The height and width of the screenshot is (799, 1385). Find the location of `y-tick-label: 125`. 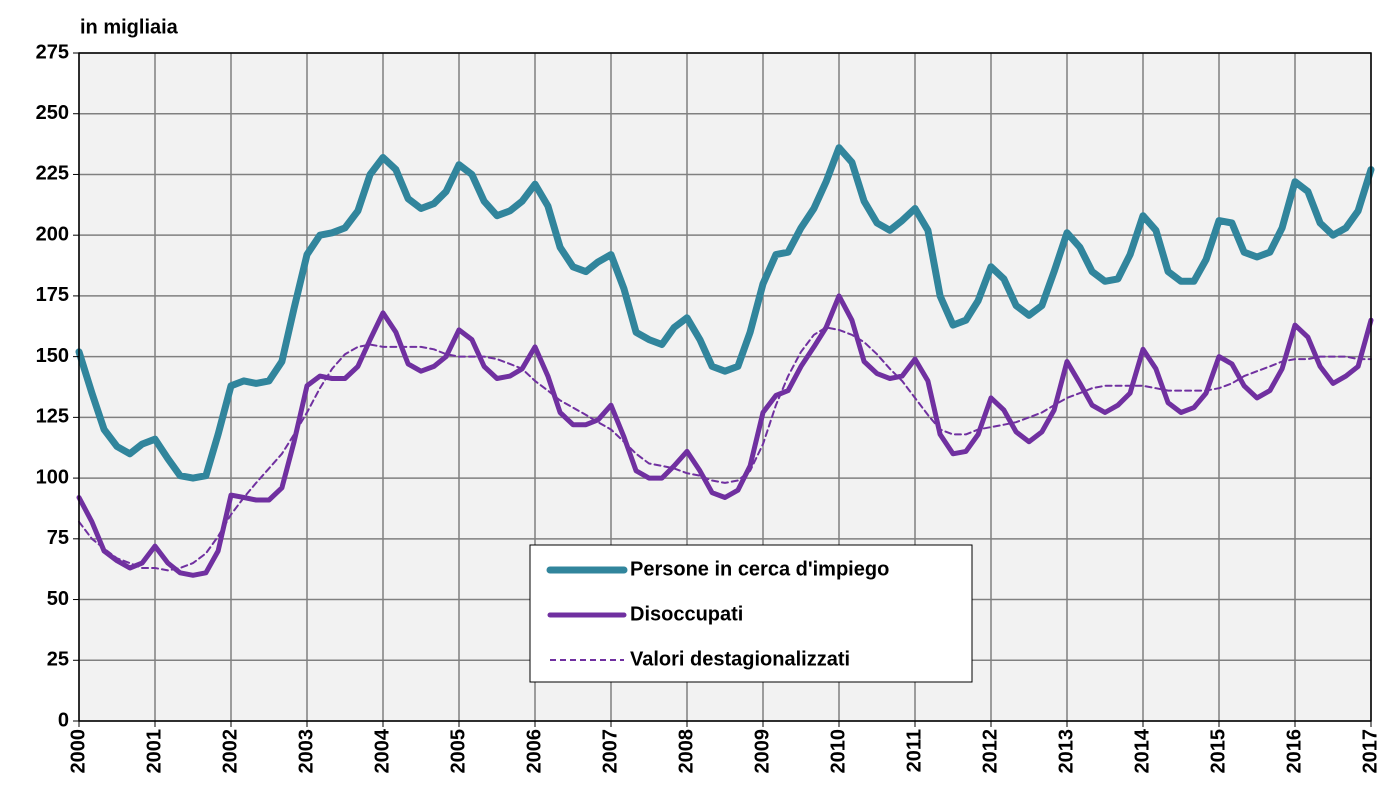

y-tick-label: 125 is located at coordinates (52, 417).